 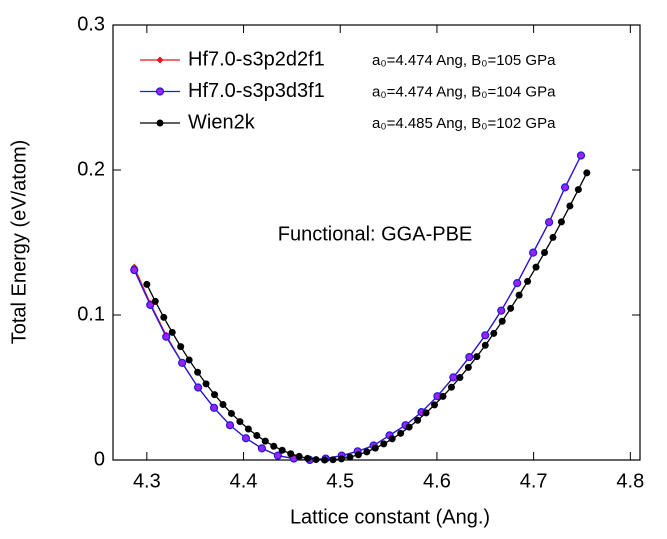 What do you see at coordinates (437, 481) in the screenshot?
I see `x-tick-label: 4.6` at bounding box center [437, 481].